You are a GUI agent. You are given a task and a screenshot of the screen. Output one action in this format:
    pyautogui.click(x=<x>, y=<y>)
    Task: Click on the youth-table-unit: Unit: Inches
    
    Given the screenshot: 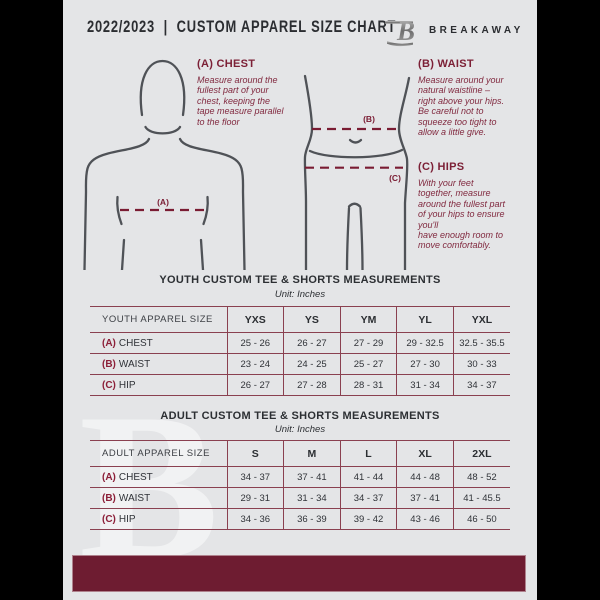 What is the action you would take?
    pyautogui.click(x=300, y=294)
    